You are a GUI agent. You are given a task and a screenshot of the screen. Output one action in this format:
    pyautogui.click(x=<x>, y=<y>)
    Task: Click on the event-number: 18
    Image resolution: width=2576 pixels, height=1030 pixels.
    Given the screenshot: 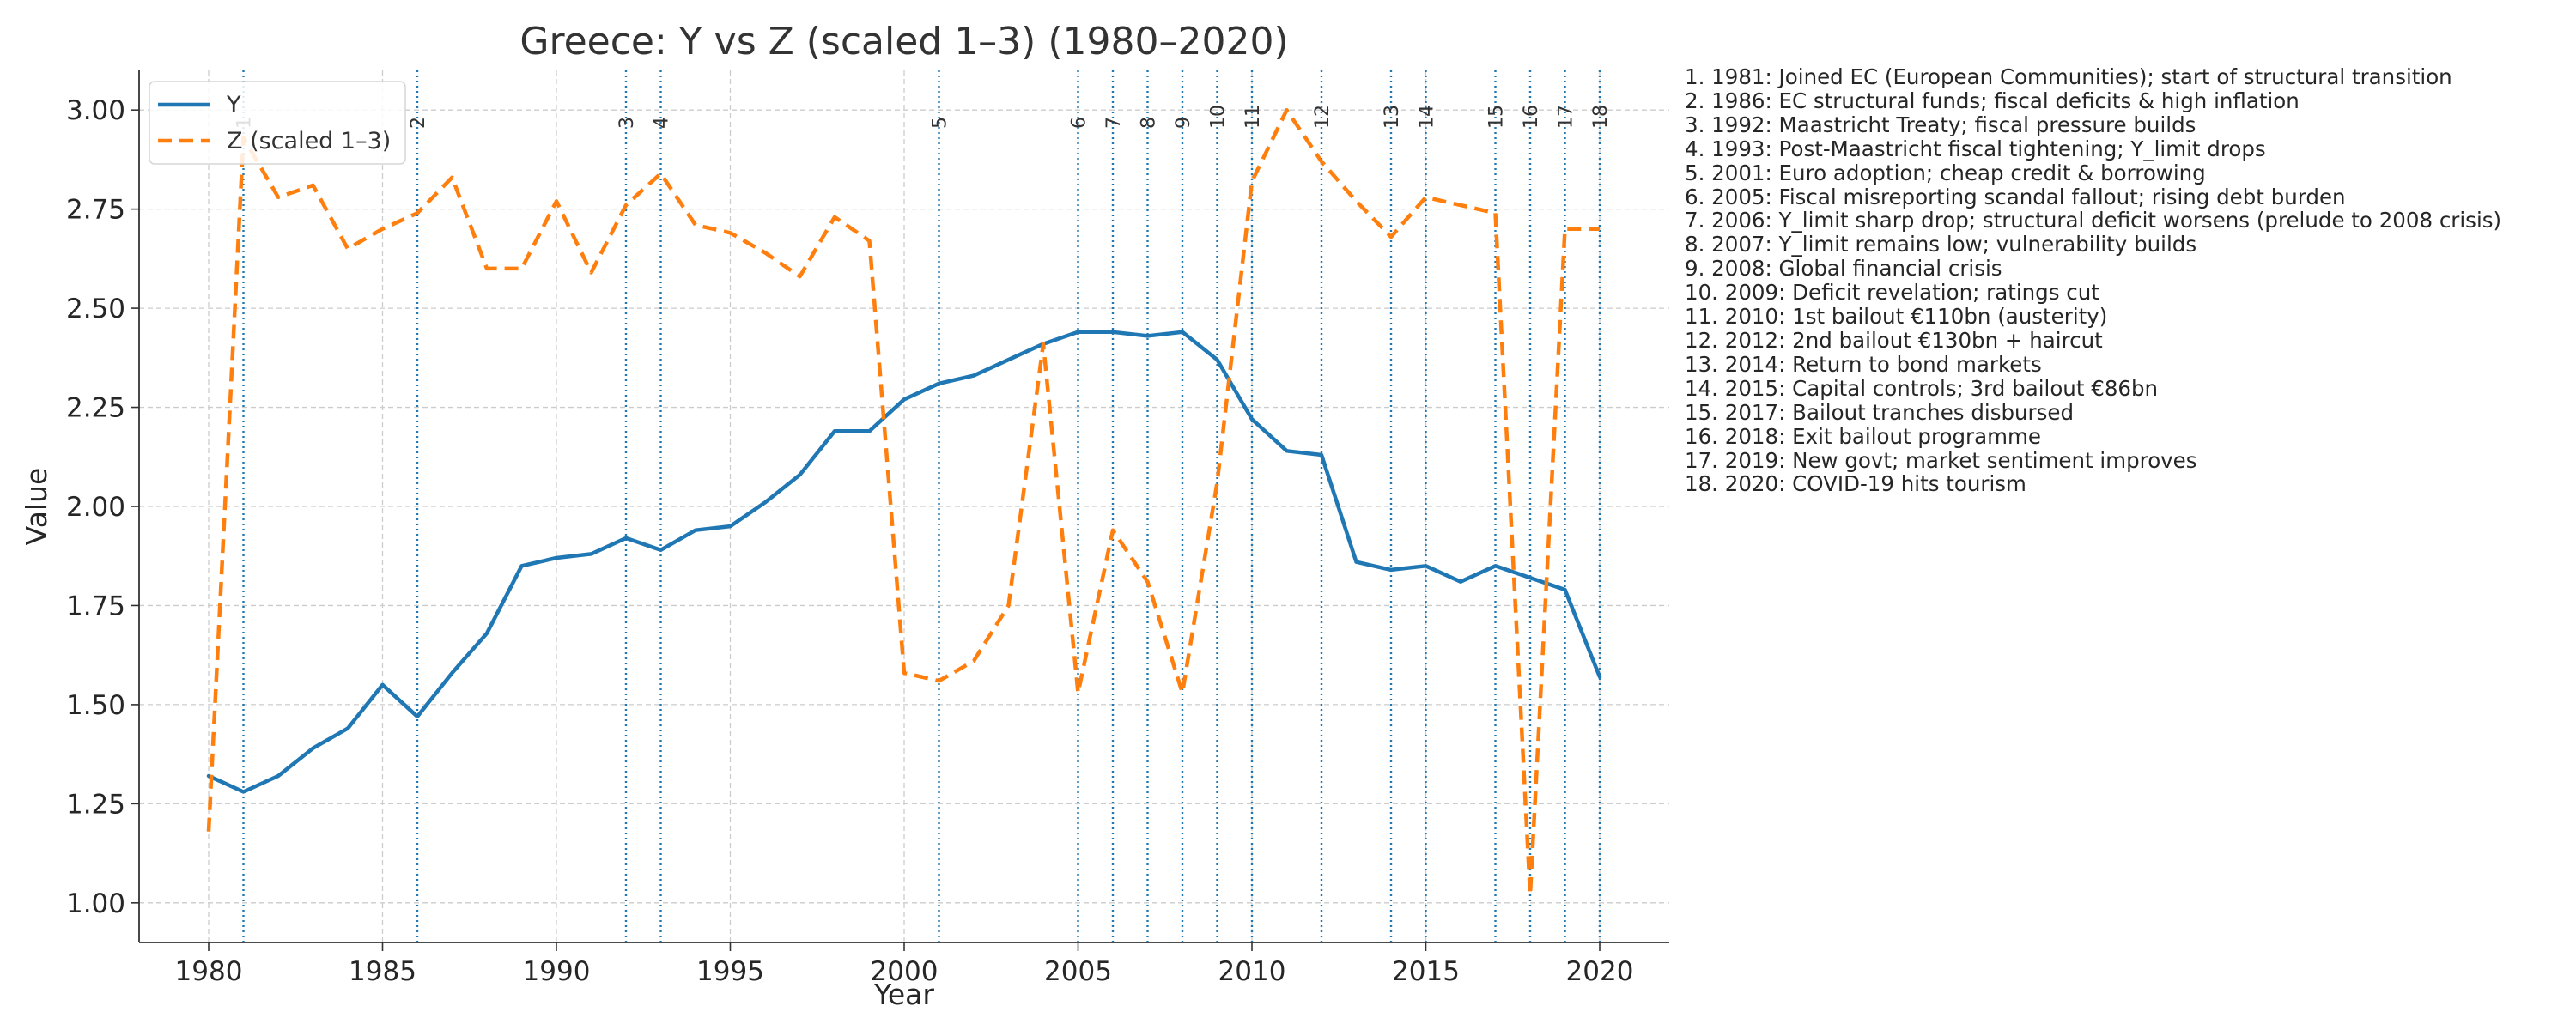 What is the action you would take?
    pyautogui.click(x=1601, y=117)
    